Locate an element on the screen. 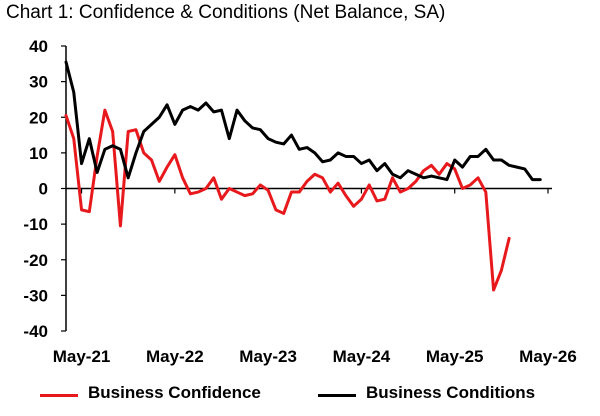  y-tick-label: 30 is located at coordinates (38, 82).